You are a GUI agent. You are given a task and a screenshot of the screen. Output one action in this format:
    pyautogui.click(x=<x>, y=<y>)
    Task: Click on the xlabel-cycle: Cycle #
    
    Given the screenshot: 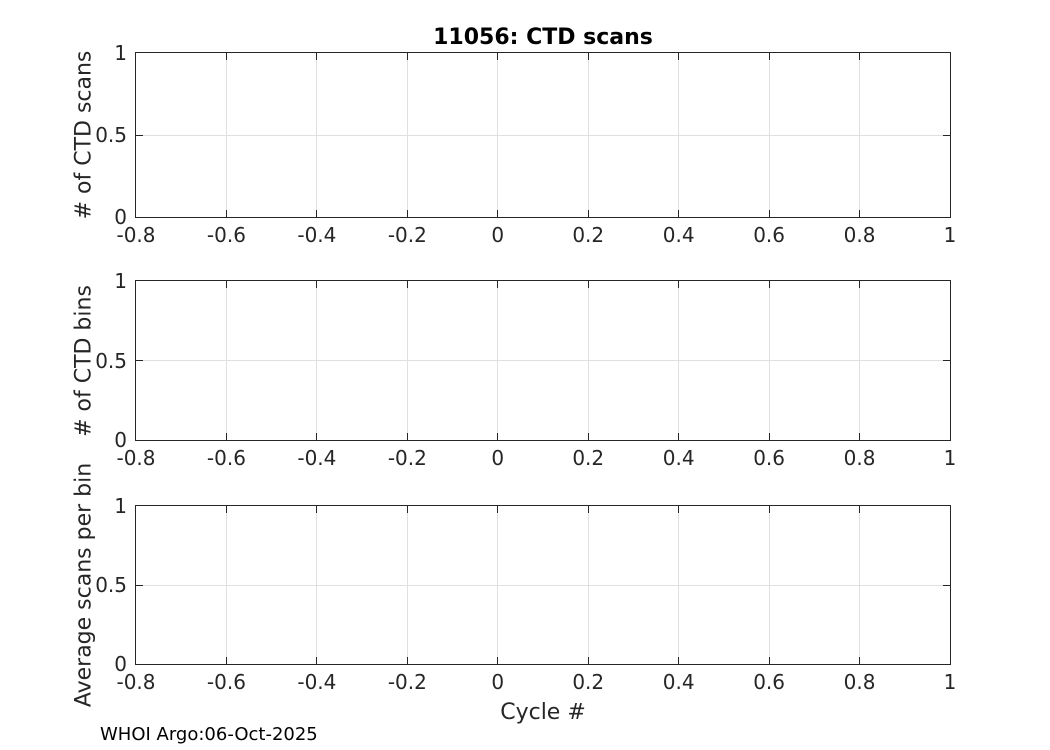 What is the action you would take?
    pyautogui.click(x=543, y=712)
    